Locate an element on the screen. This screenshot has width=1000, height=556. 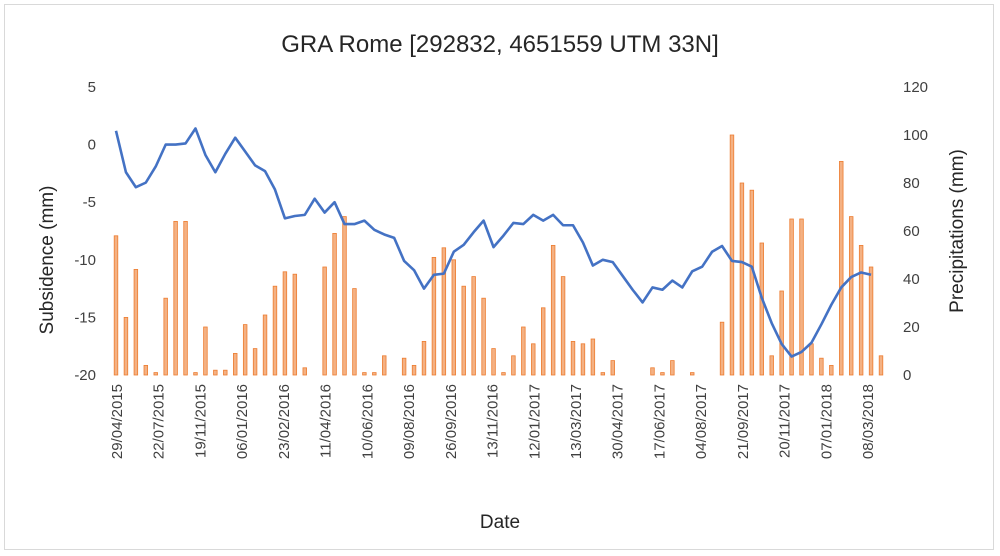
x-tick-label: 07/01/2018 is located at coordinates (826, 421).